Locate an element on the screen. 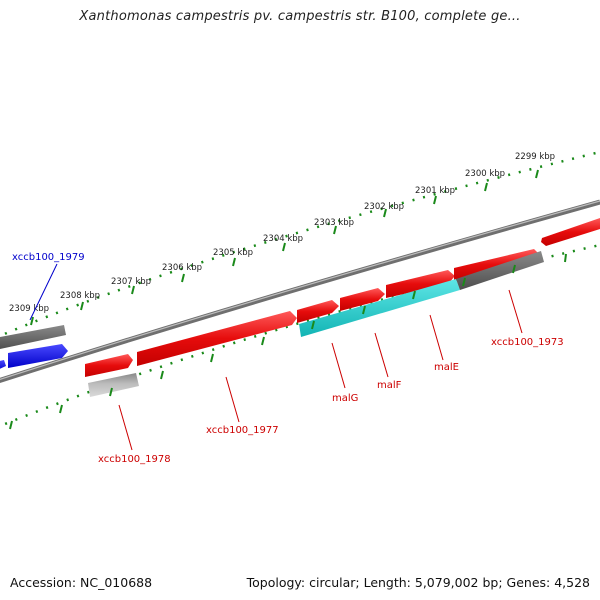 The image size is (600, 600). gene-label-xccb100_1977: xccb100_1977 is located at coordinates (242, 430).